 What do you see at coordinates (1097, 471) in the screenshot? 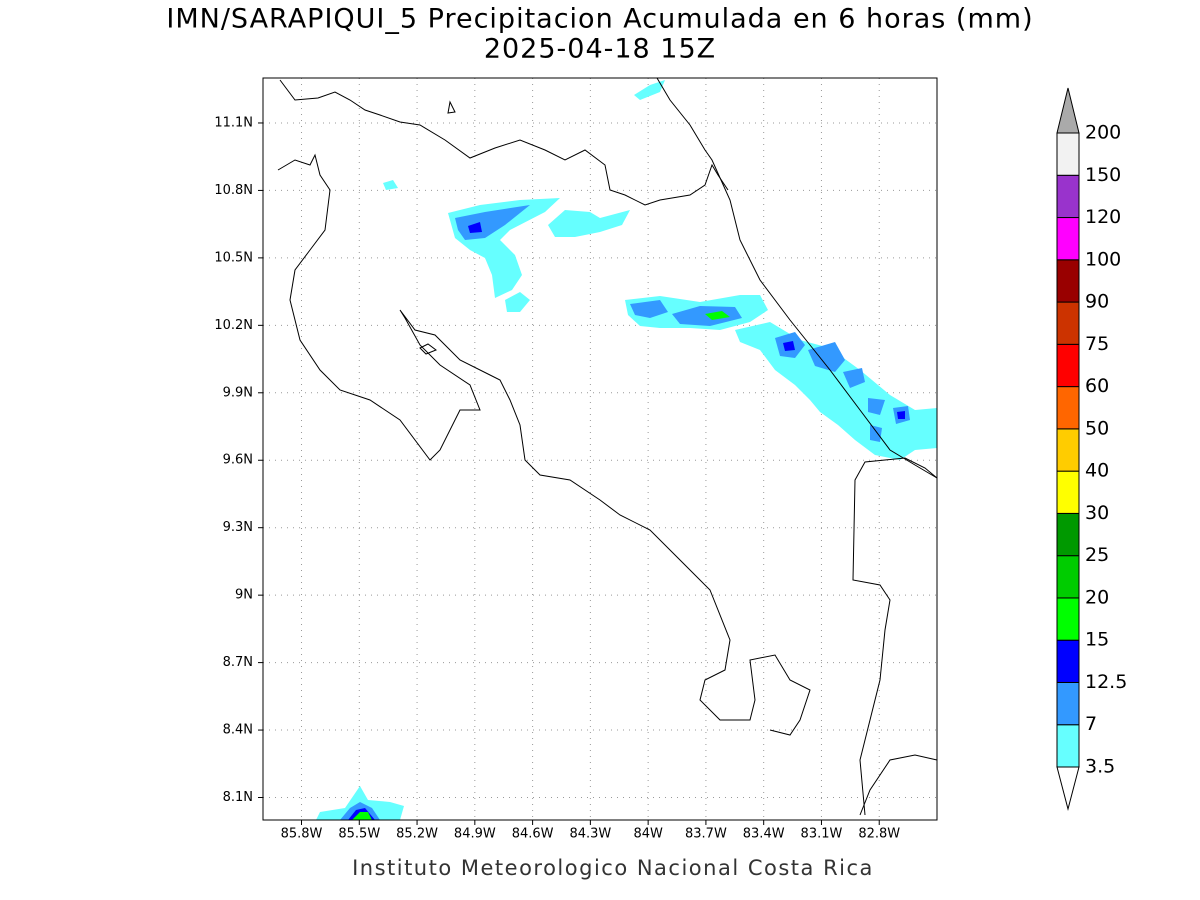
I see `colorbar-label: 40` at bounding box center [1097, 471].